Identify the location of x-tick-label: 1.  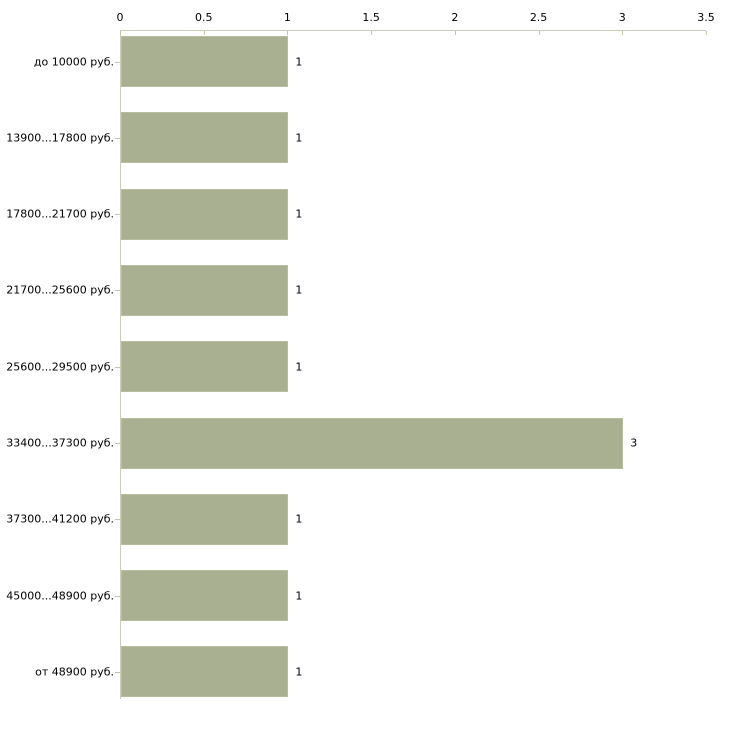
(287, 17).